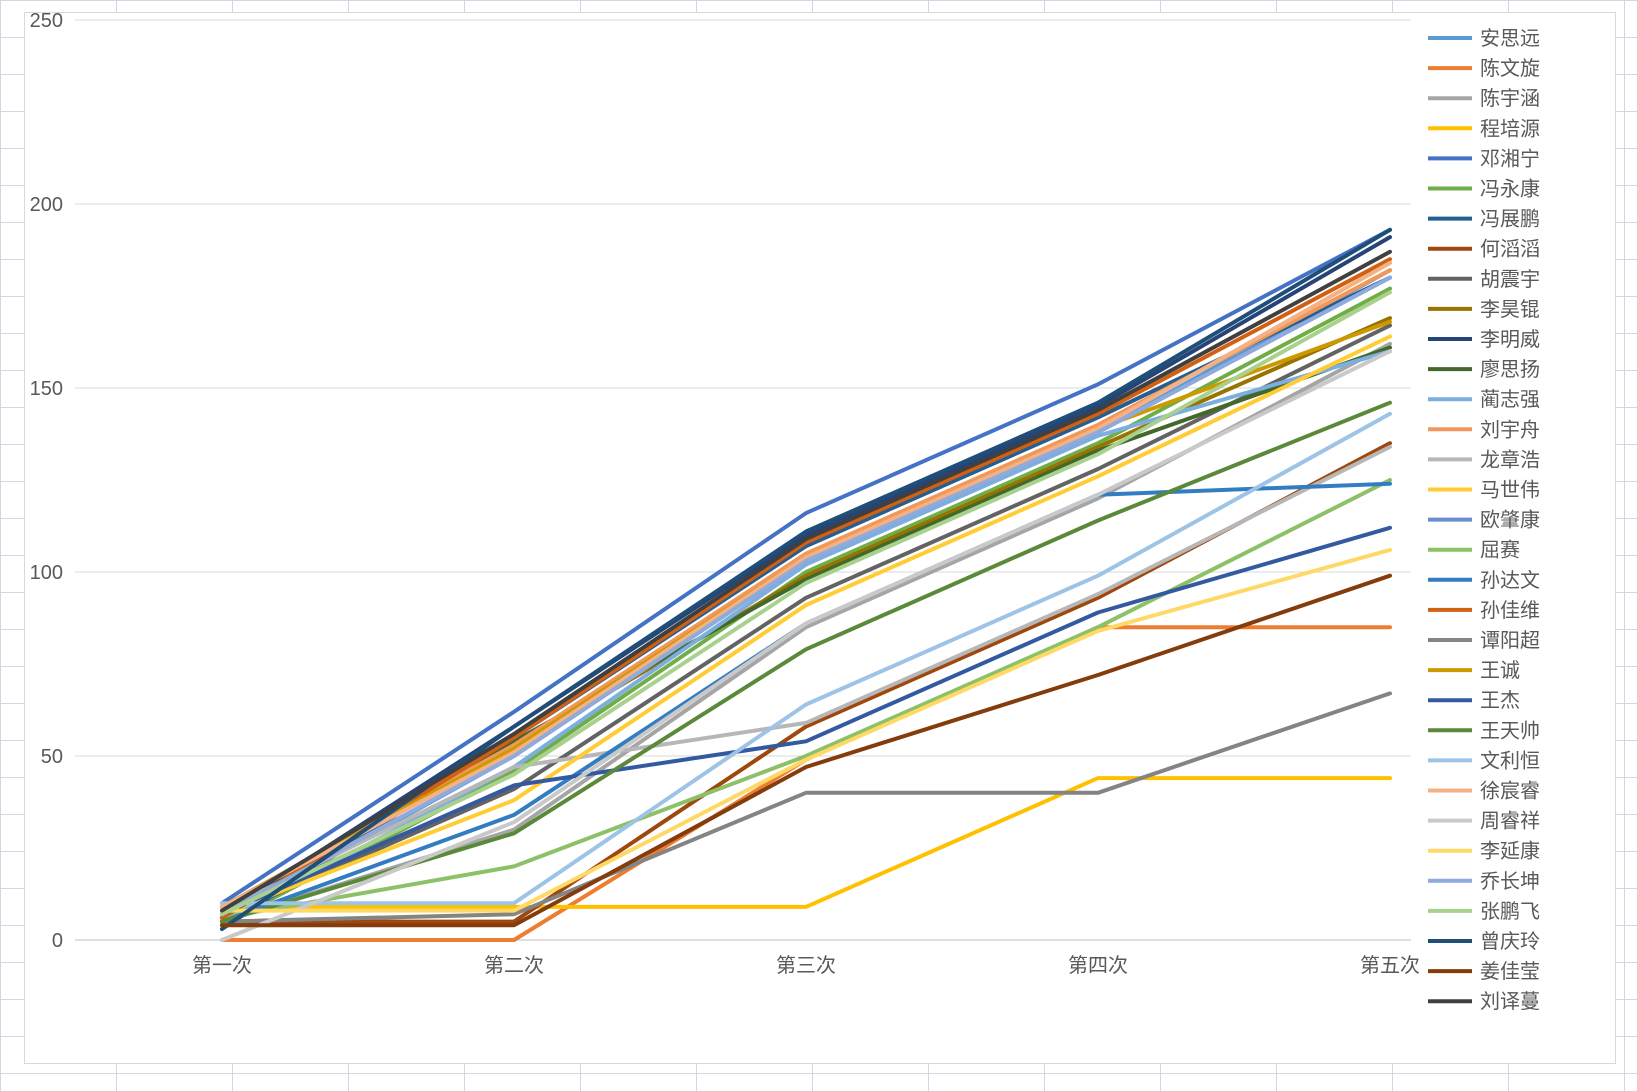 The width and height of the screenshot is (1637, 1091). I want to click on legend-entry-label: 孙达文, so click(1510, 580).